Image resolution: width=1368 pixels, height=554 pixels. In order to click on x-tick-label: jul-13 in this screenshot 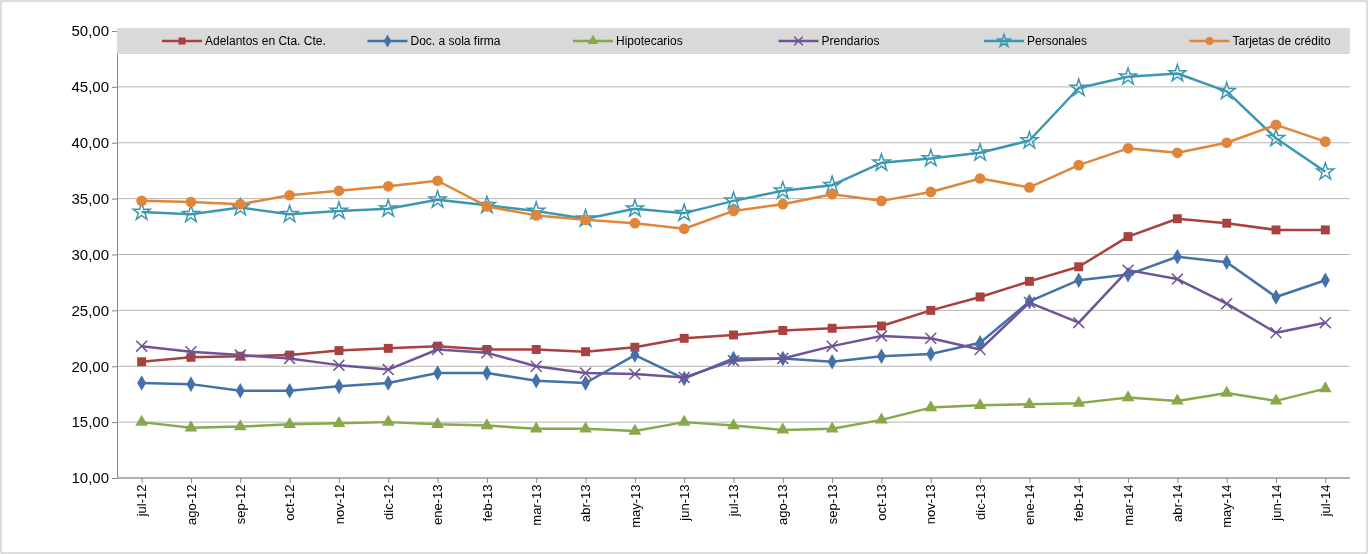, I will do `click(734, 501)`.